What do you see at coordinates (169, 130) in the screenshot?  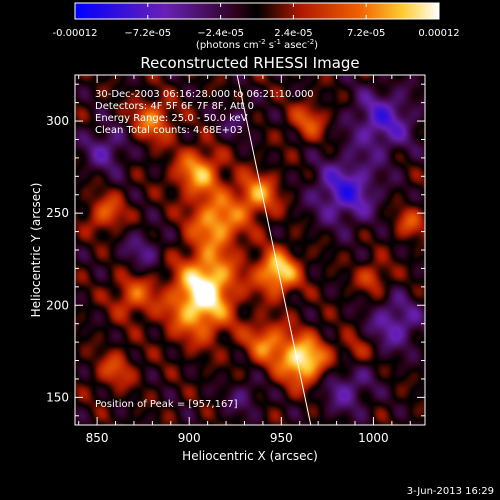 I see `info-line-counts: Clean Total counts: 4.68E+03` at bounding box center [169, 130].